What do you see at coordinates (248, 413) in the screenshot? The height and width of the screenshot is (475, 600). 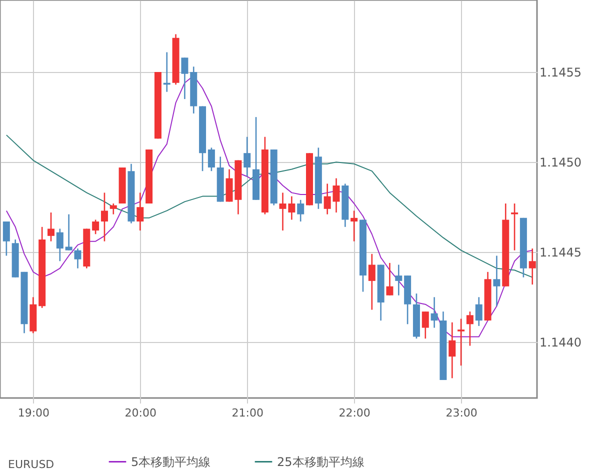 I see `x-tick-label: 21:00` at bounding box center [248, 413].